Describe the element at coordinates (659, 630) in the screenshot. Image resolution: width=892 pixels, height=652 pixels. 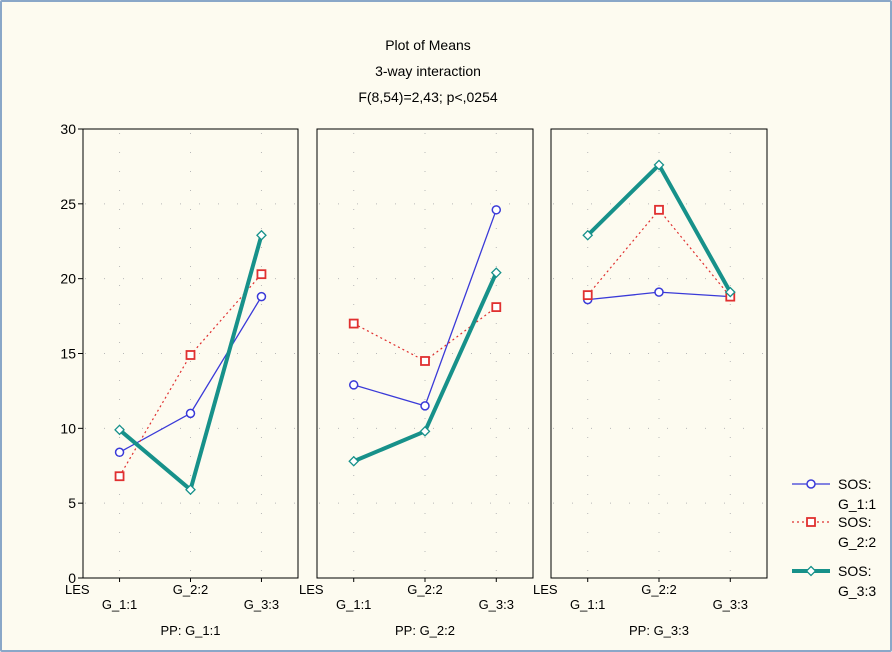
I see `panel-label: PP: G_3:3` at that location.